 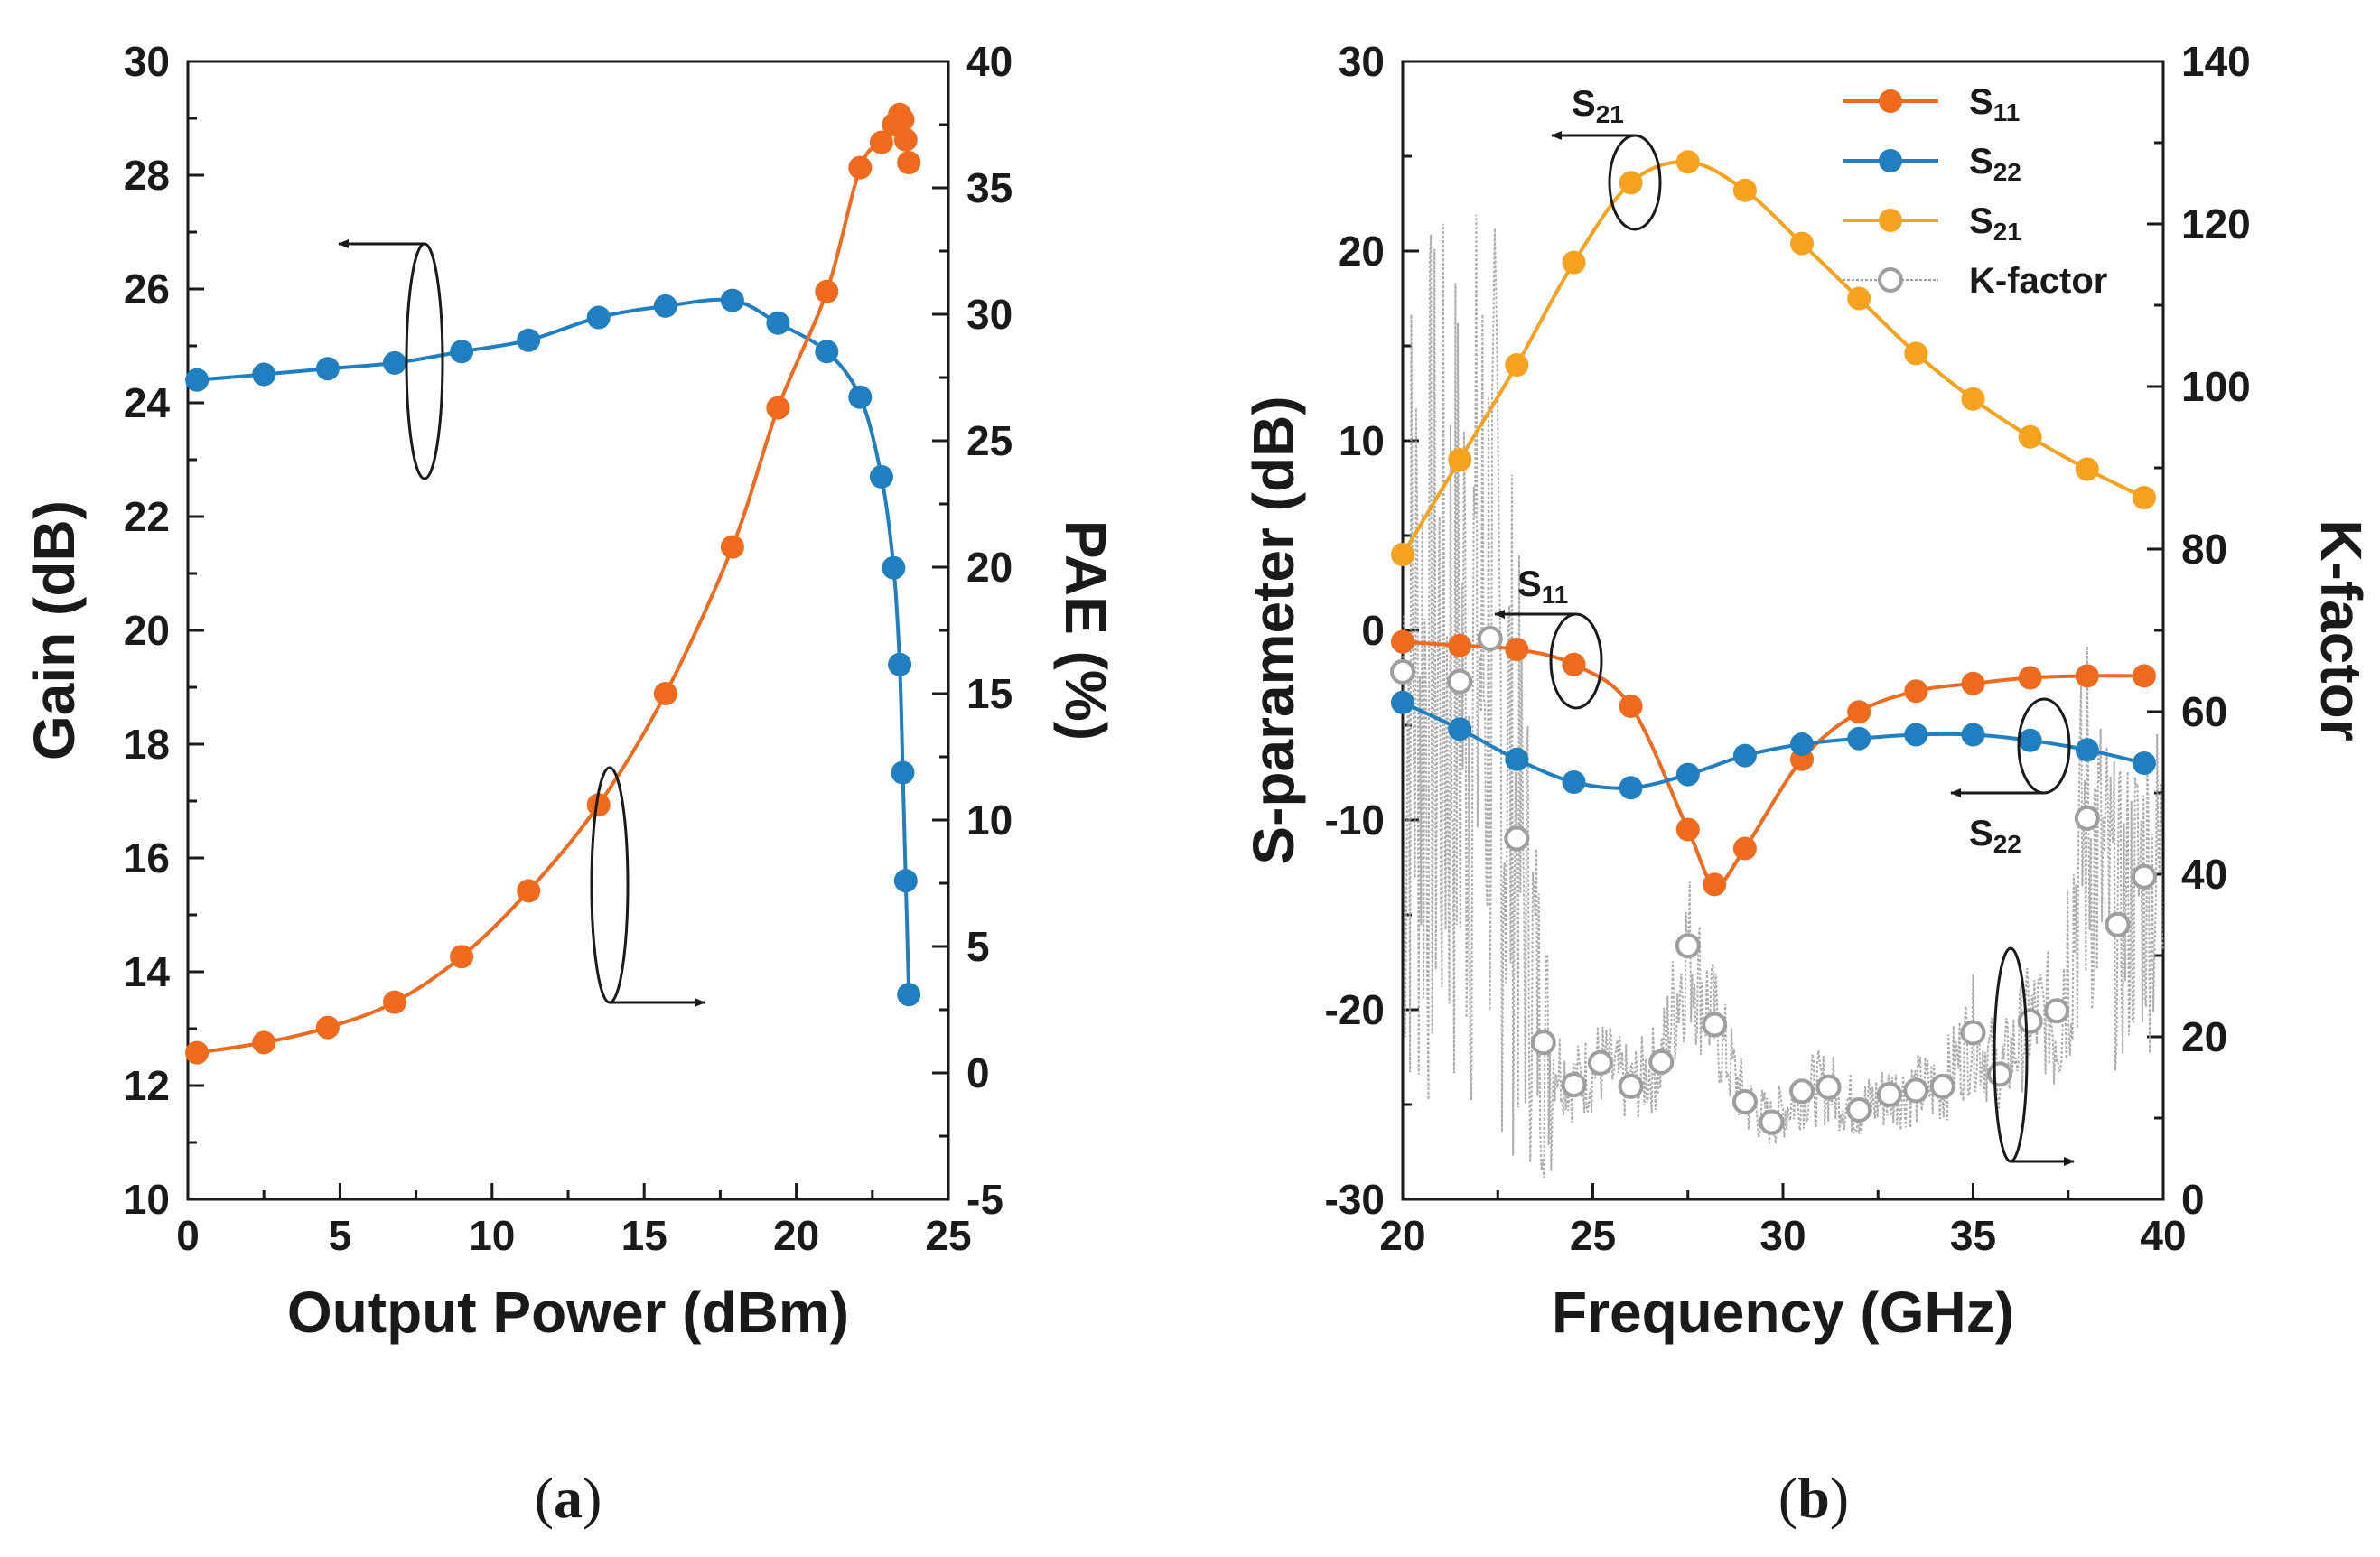 I want to click on y-tick-label: 18, so click(x=147, y=744).